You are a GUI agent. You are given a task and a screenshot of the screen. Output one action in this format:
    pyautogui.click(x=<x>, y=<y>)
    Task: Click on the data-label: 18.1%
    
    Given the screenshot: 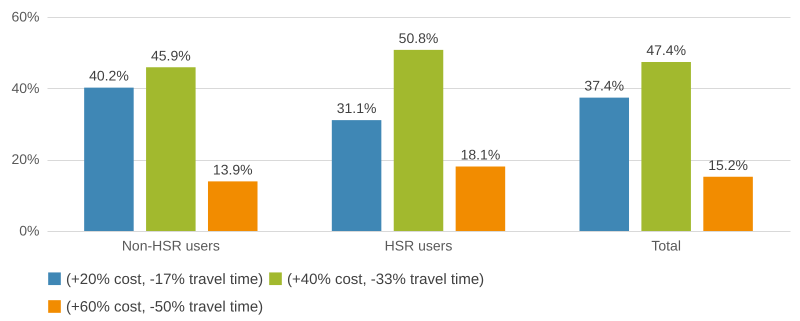 What is the action you would take?
    pyautogui.click(x=480, y=154)
    